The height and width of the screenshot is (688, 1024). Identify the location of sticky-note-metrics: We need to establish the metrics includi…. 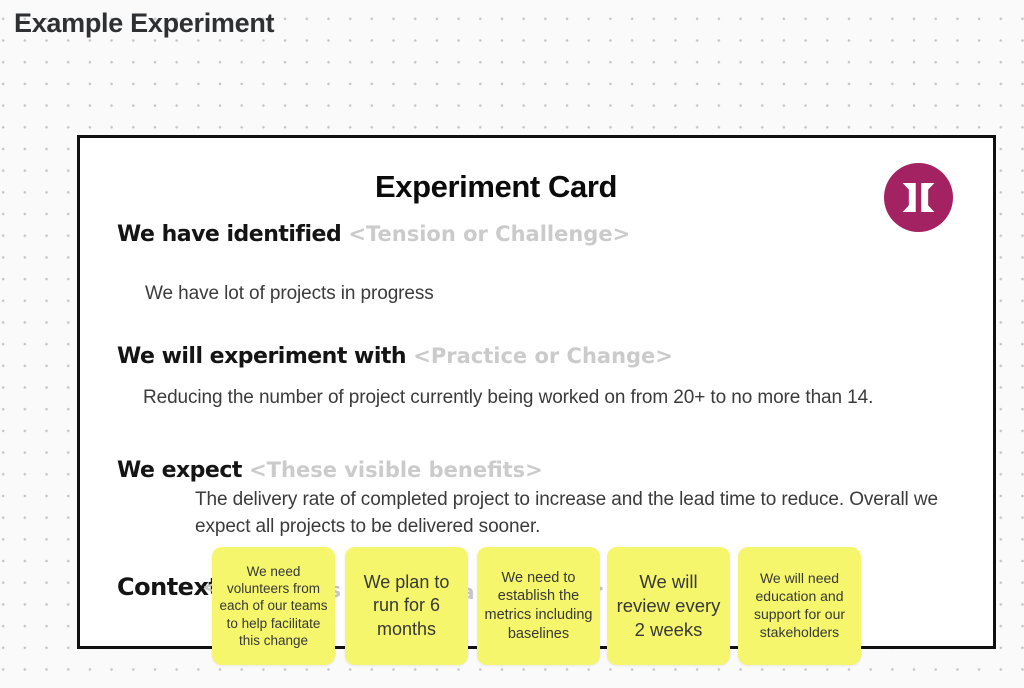
(538, 606).